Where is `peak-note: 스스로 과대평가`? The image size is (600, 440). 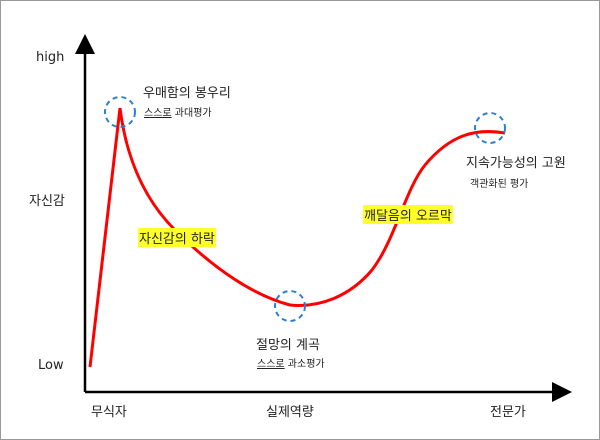
peak-note: 스스로 과대평가 is located at coordinates (178, 111).